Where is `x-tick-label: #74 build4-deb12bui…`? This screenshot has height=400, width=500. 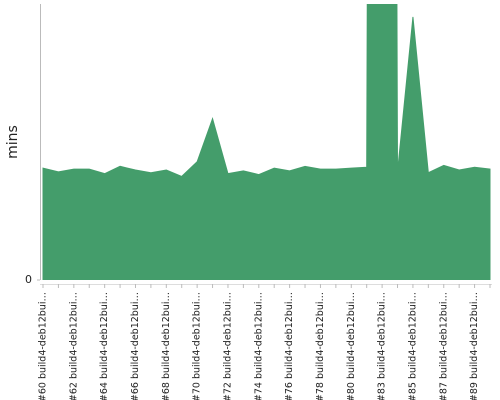 x-tick-label: #74 build4-deb12bui… is located at coordinates (258, 346).